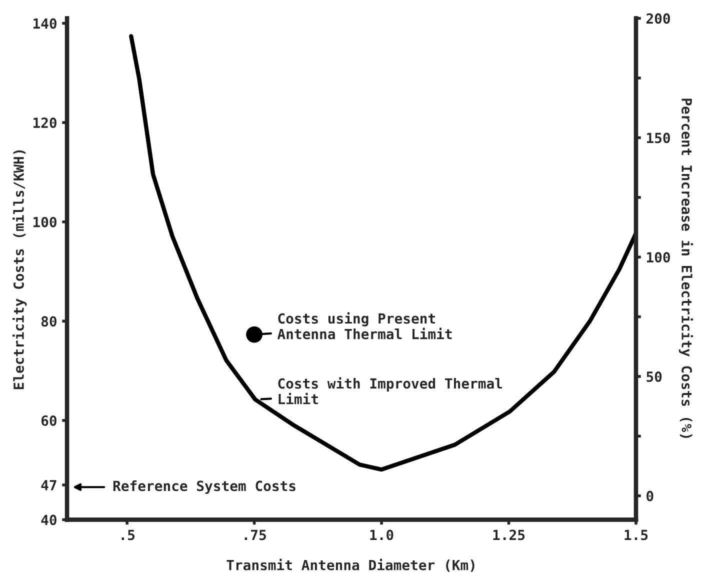 The width and height of the screenshot is (713, 573). I want to click on y-tick-label: 60, so click(48, 420).